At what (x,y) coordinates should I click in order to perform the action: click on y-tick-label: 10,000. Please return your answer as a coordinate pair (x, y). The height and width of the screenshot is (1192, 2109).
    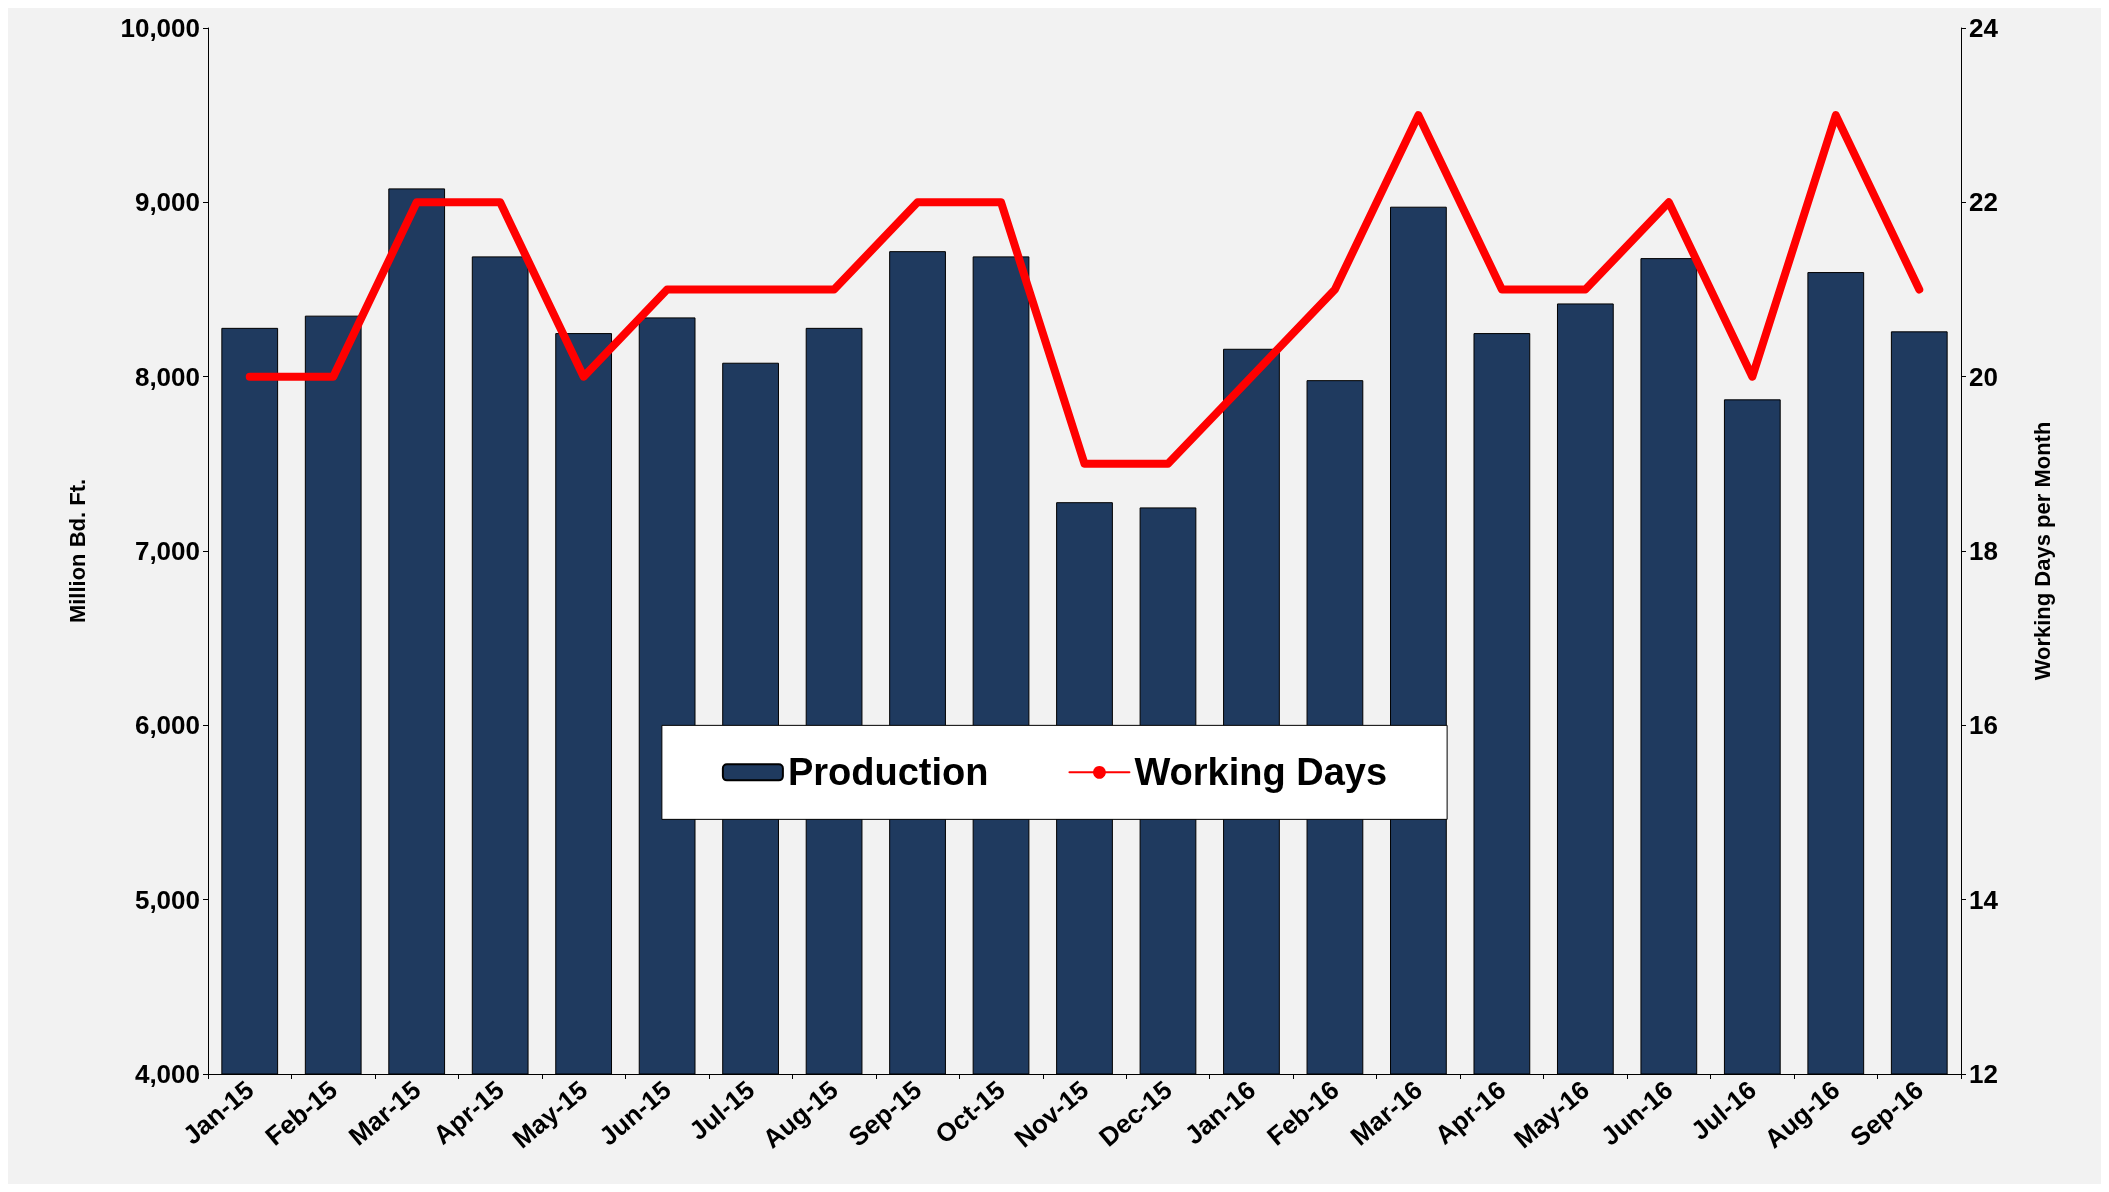
    Looking at the image, I should click on (160, 28).